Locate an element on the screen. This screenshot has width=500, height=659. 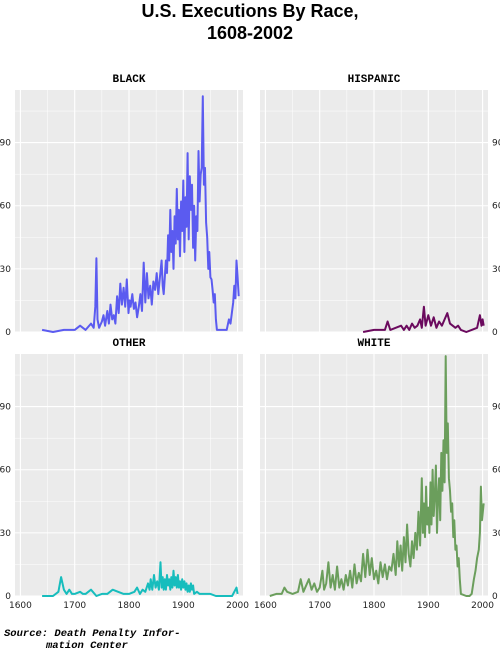
source-line2: mation Center is located at coordinates (87, 646).